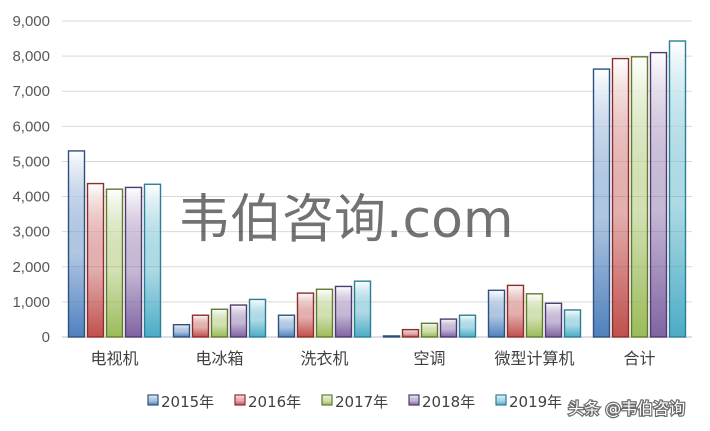 This screenshot has width=710, height=431. Describe the element at coordinates (181, 331) in the screenshot. I see `bar-2-2015年` at that location.